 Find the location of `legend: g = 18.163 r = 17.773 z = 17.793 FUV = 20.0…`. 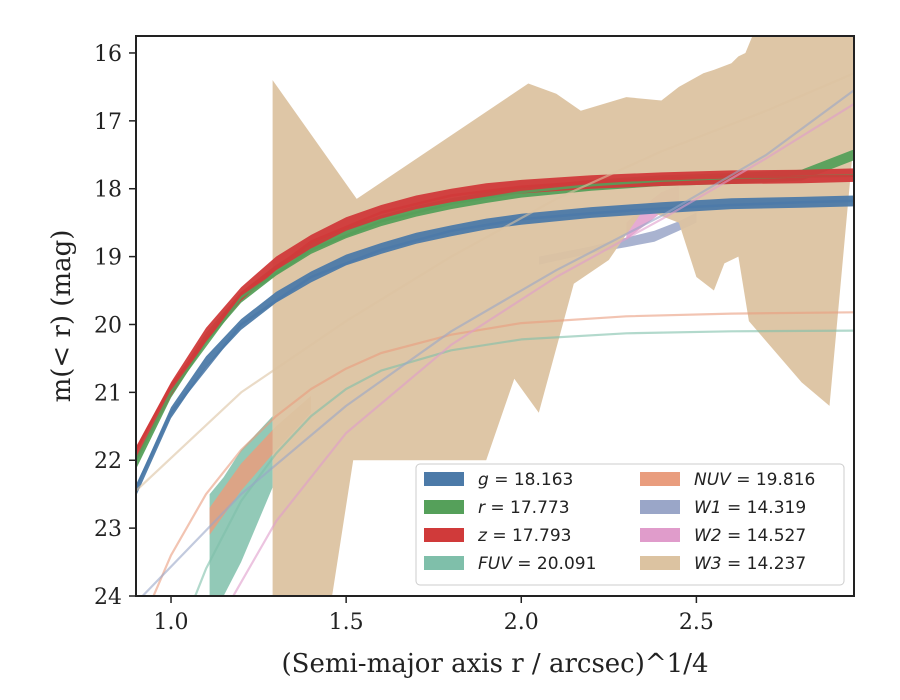

legend: g = 18.163 r = 17.773 z = 17.793 FUV = 20.0… is located at coordinates (630, 524).